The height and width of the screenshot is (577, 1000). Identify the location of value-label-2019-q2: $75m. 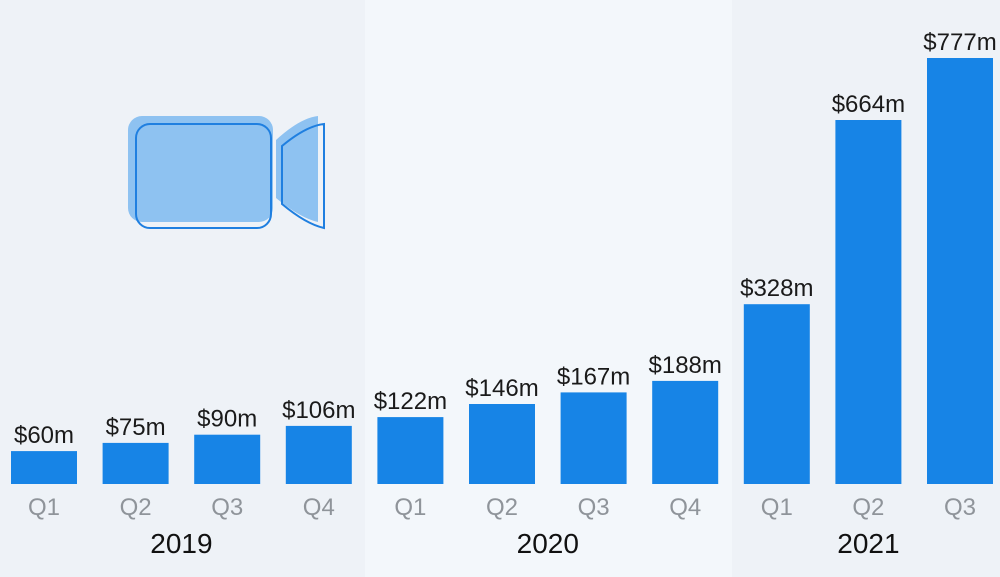
(136, 427).